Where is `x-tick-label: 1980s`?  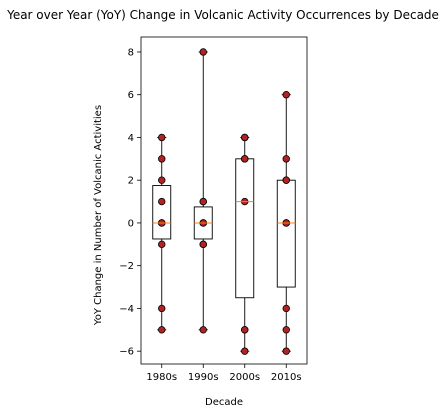
x-tick-label: 1980s is located at coordinates (161, 377).